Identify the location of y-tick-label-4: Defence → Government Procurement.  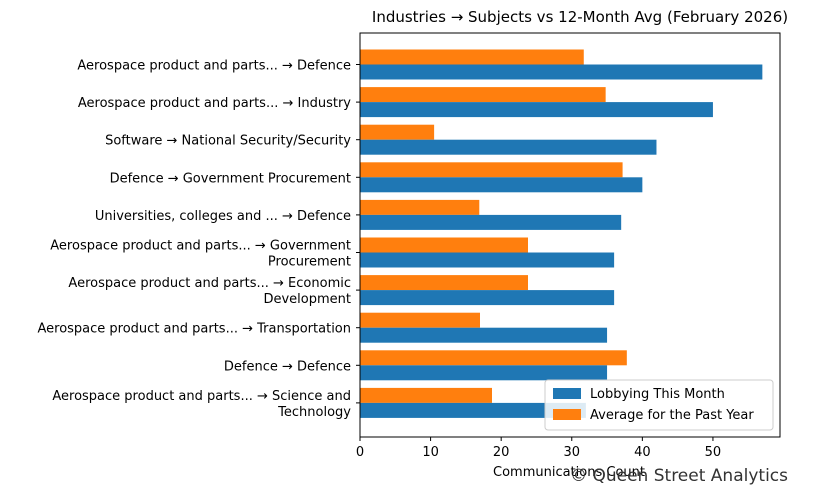
(230, 178).